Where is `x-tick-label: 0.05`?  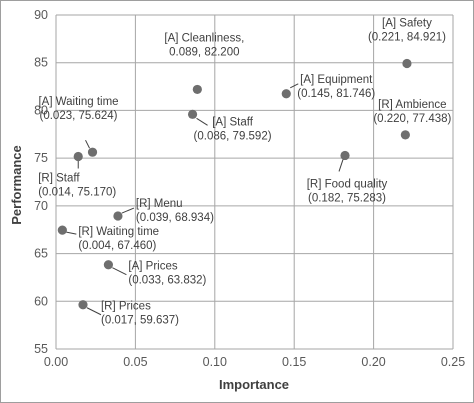
x-tick-label: 0.05 is located at coordinates (135, 362).